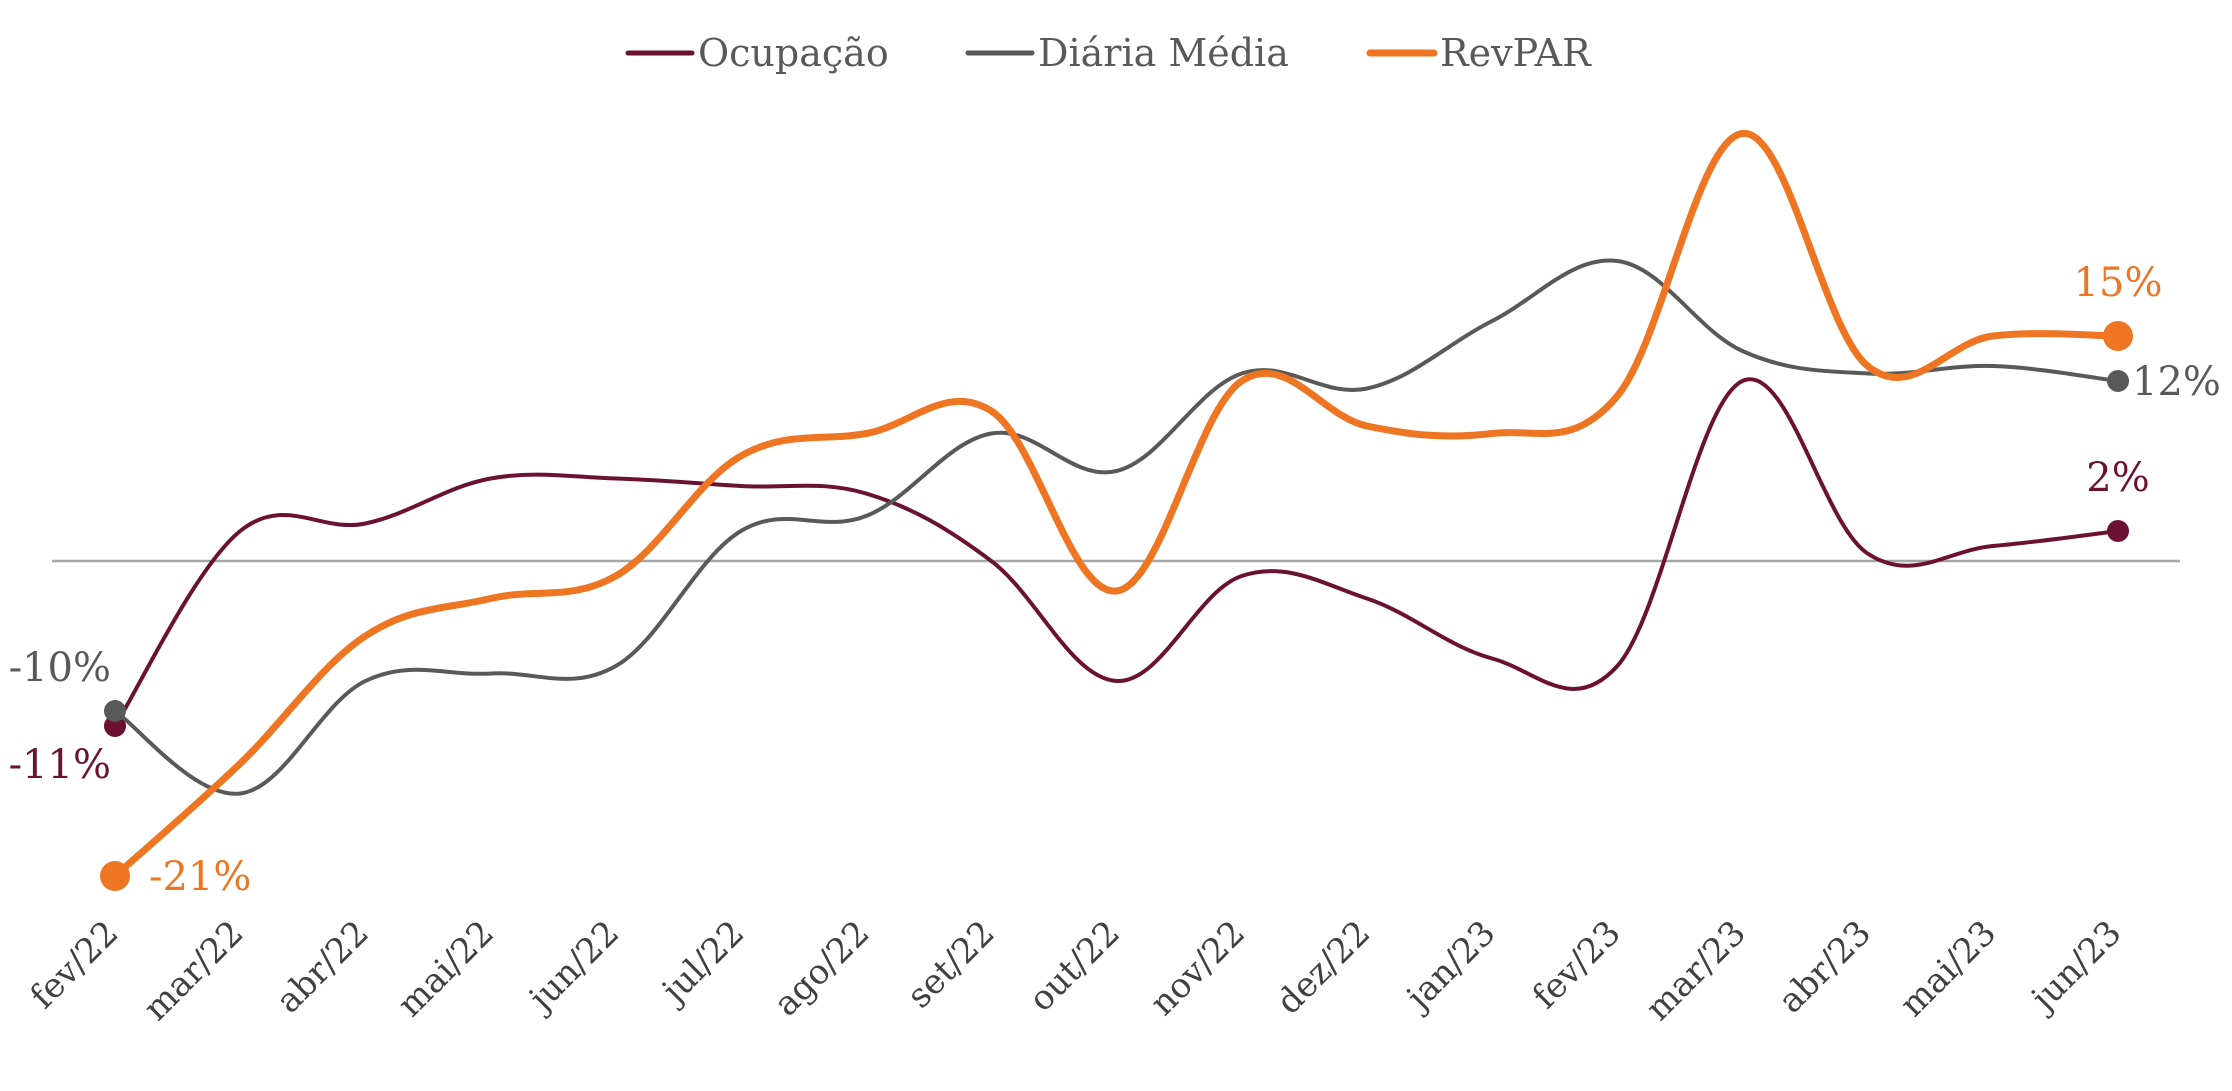 Image resolution: width=2232 pixels, height=1091 pixels. I want to click on x-tick-label: mar/23, so click(1696, 971).